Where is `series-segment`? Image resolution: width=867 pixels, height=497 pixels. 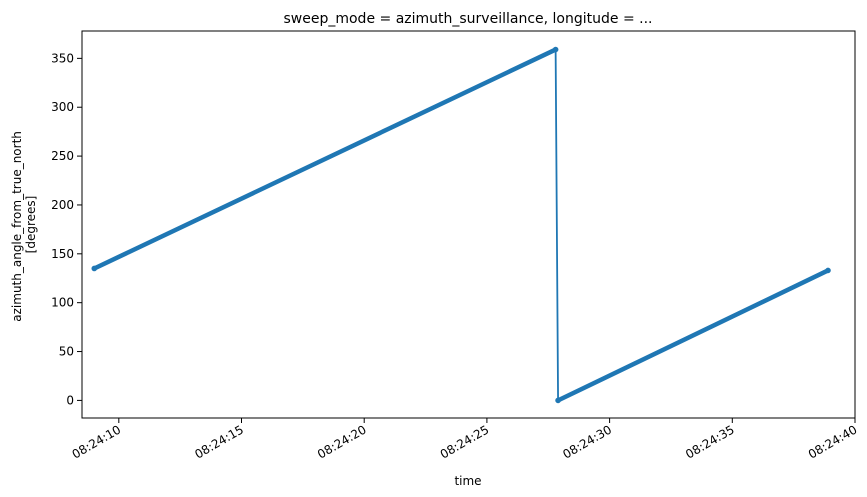 series-segment is located at coordinates (693, 335).